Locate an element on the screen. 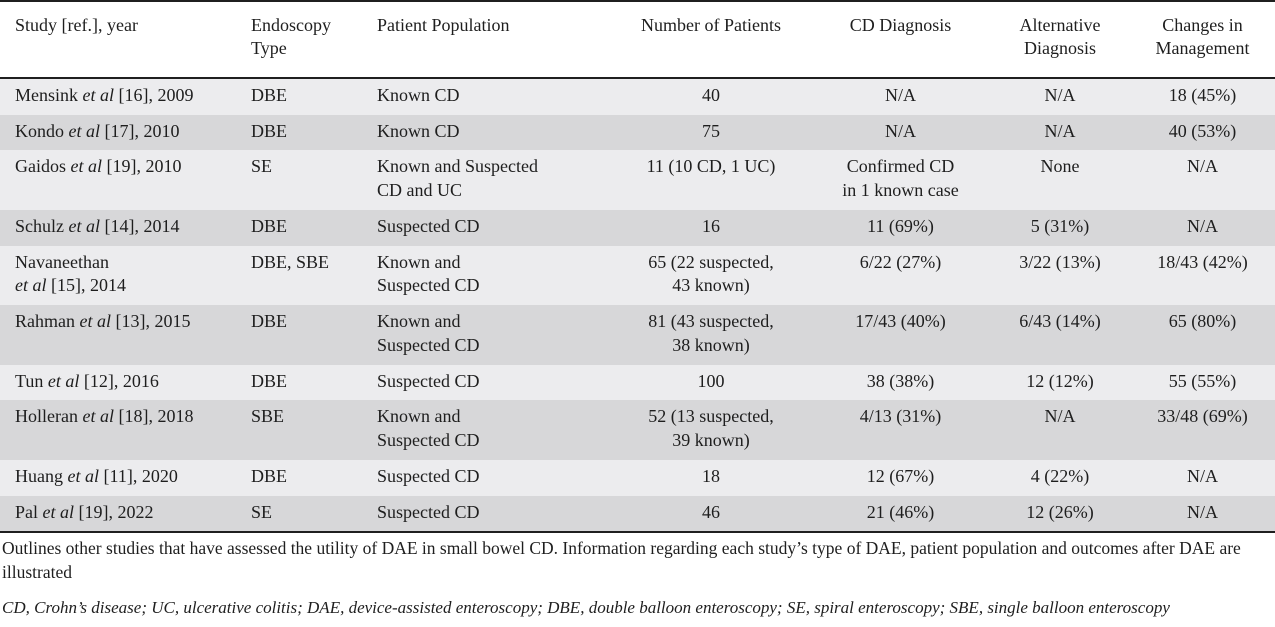 The image size is (1275, 627). changes-in-management-cell: 33/48 (69%) is located at coordinates (1202, 416).